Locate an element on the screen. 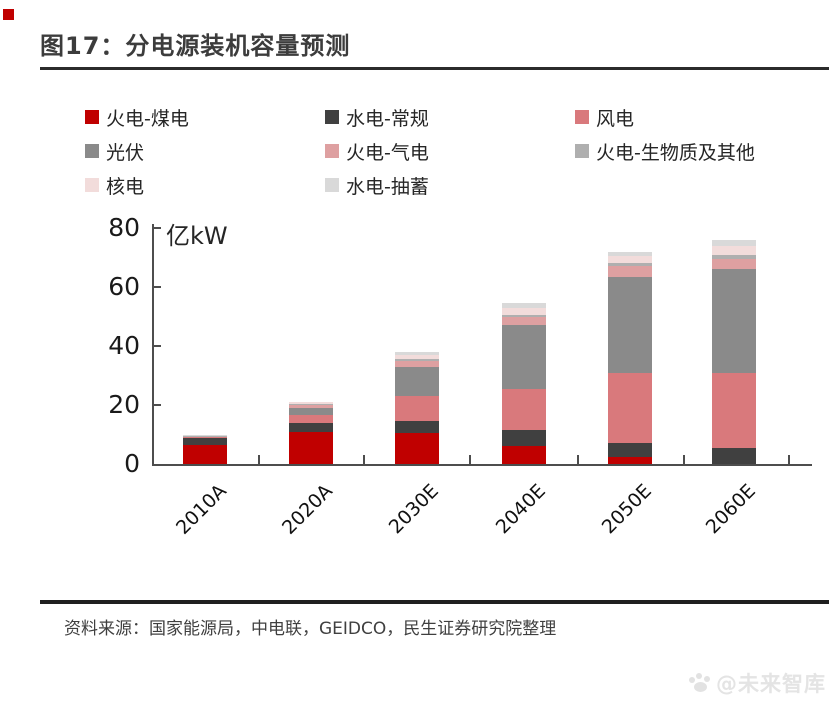 The width and height of the screenshot is (831, 712). red-corner-mark is located at coordinates (8, 14).